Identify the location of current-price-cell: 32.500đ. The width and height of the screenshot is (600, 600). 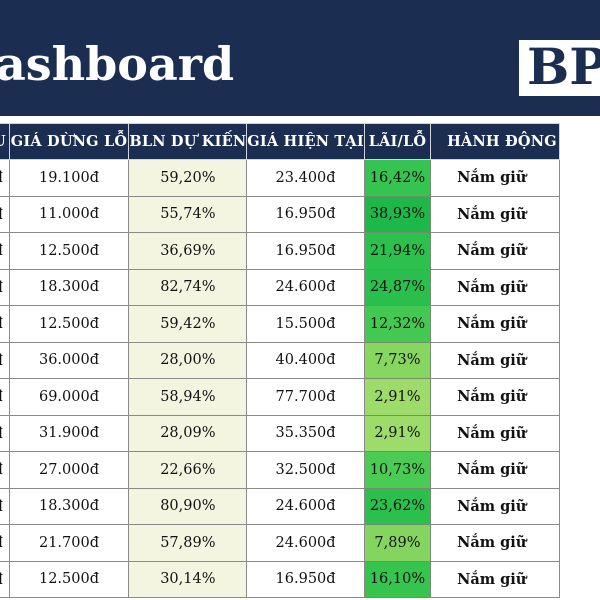
(305, 470).